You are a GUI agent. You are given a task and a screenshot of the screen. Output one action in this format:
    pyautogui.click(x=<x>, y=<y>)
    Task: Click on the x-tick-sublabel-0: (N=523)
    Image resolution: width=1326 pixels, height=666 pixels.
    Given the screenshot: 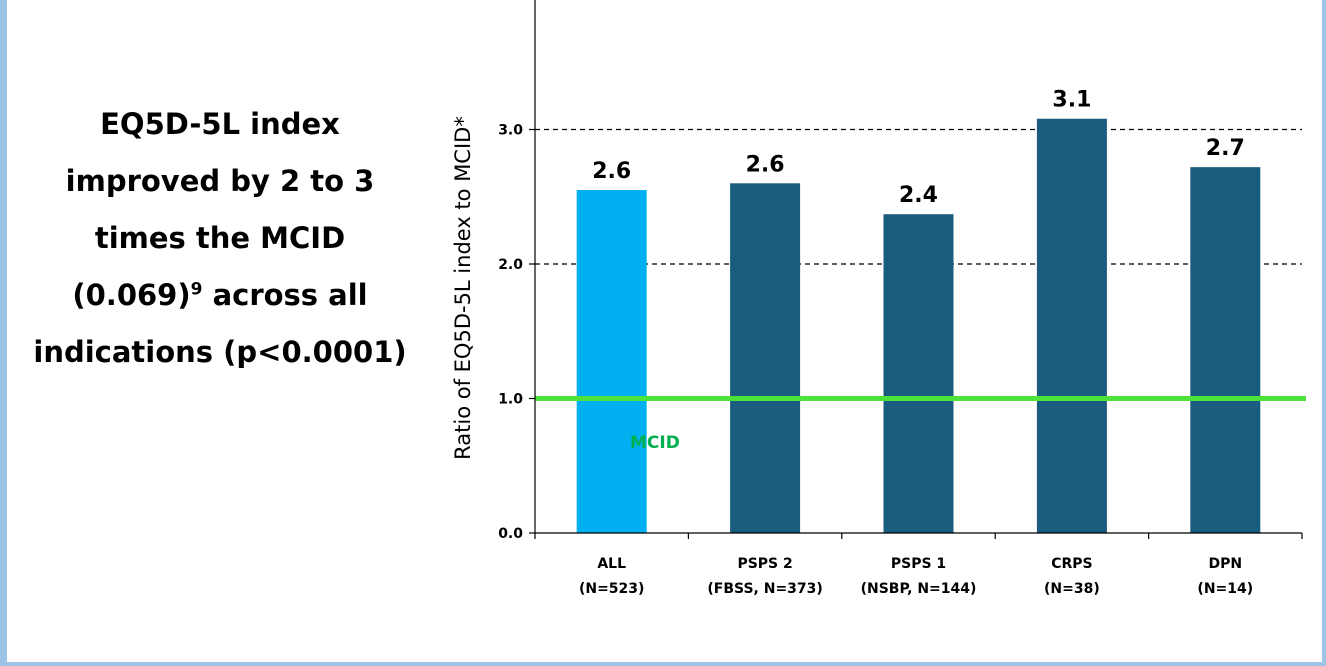 What is the action you would take?
    pyautogui.click(x=611, y=589)
    